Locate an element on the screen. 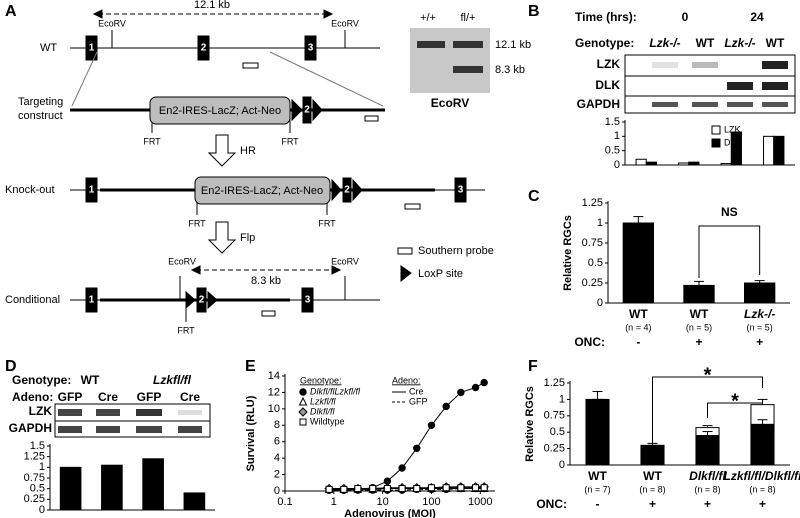 Image resolution: width=800 pixels, height=518 pixels. label: construct is located at coordinates (40, 116).